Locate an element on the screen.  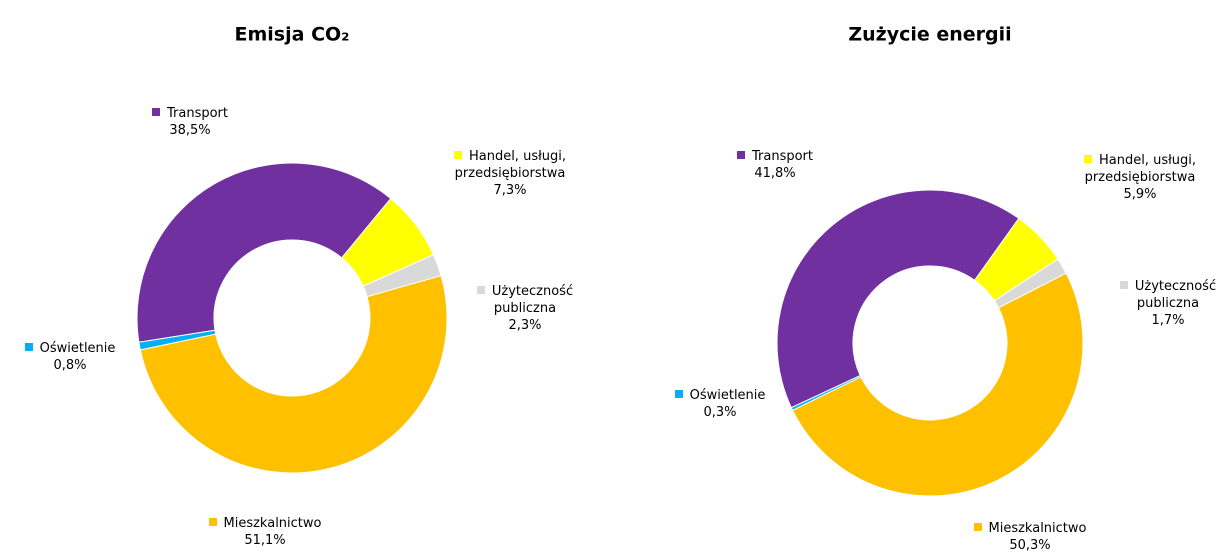
data-label: Handel, usługi, przedsiębiorstwa 5,9% is located at coordinates (1140, 177).